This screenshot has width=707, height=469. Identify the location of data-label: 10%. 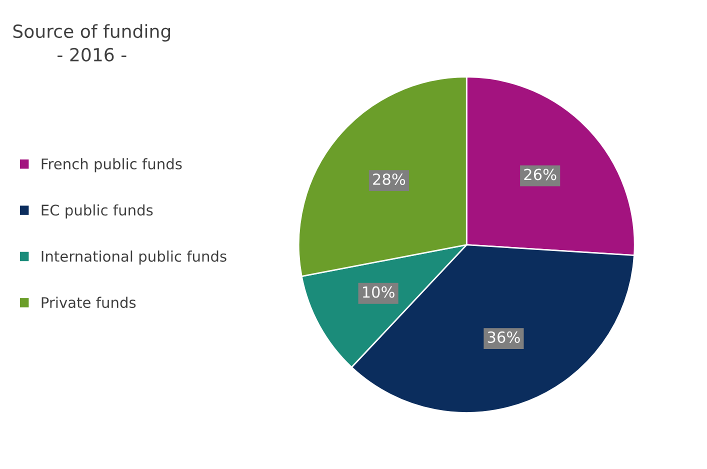
(378, 292).